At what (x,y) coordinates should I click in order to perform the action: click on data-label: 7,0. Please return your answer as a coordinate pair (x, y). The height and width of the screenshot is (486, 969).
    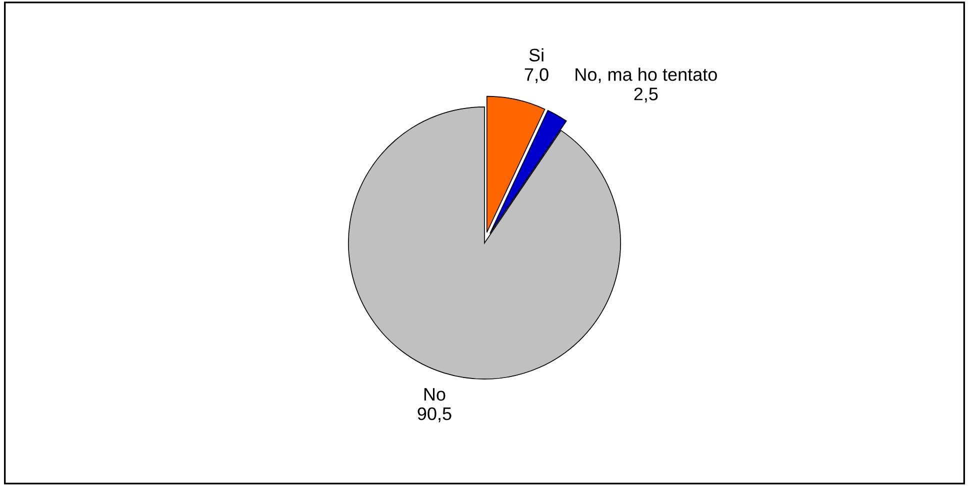
    Looking at the image, I should click on (536, 76).